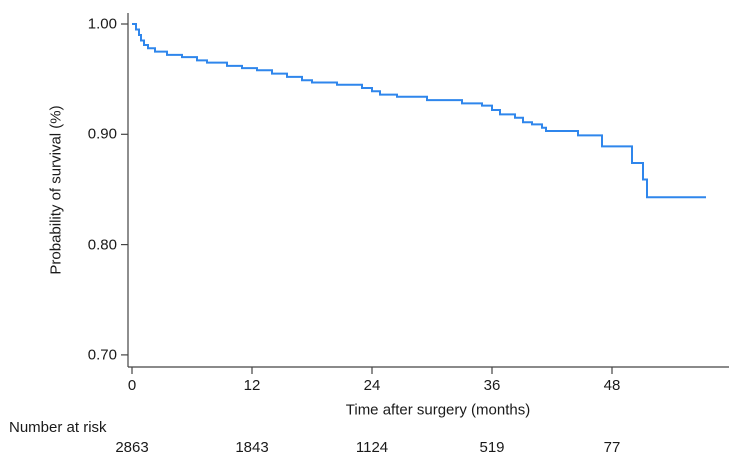  Describe the element at coordinates (102, 245) in the screenshot. I see `y-tick-label: 0.80` at that location.